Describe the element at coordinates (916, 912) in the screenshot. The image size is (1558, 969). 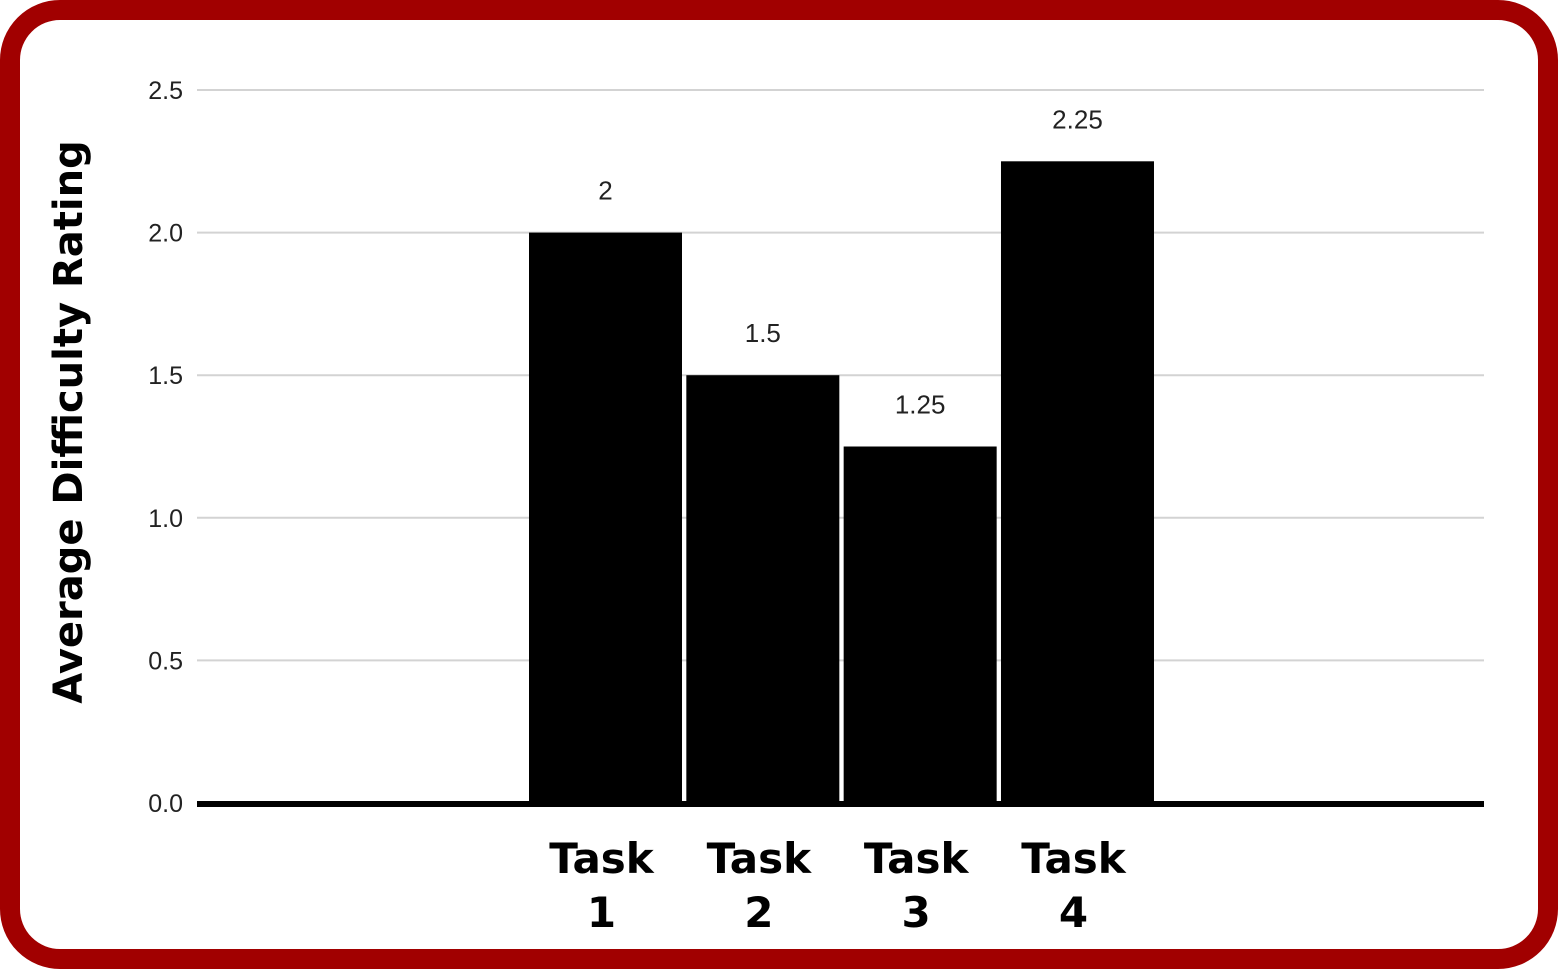
I see `category-label: 3` at that location.